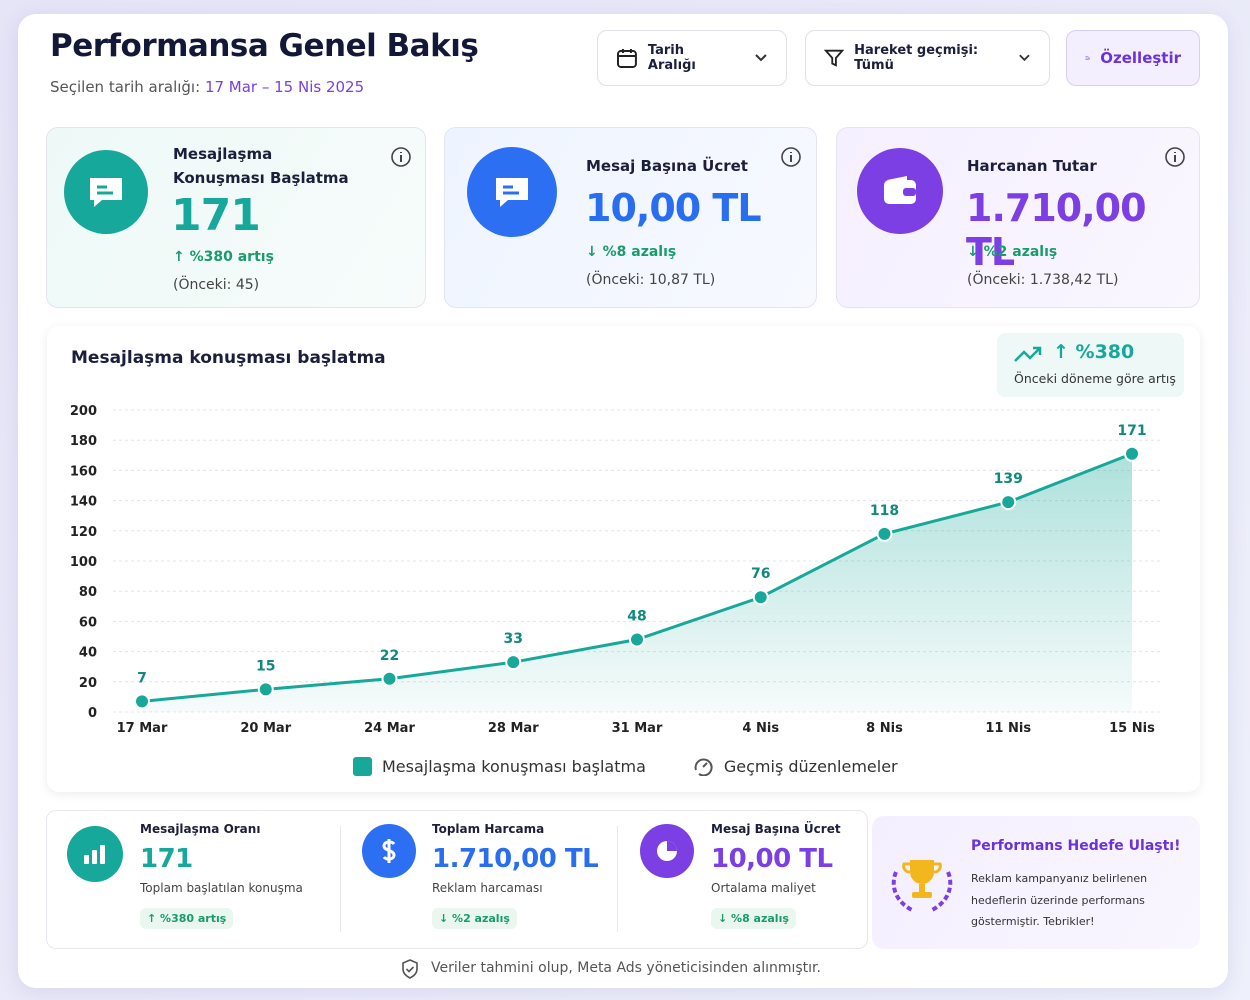 Image resolution: width=1250 pixels, height=1000 pixels. What do you see at coordinates (88, 592) in the screenshot?
I see `y-tick-label: 80` at bounding box center [88, 592].